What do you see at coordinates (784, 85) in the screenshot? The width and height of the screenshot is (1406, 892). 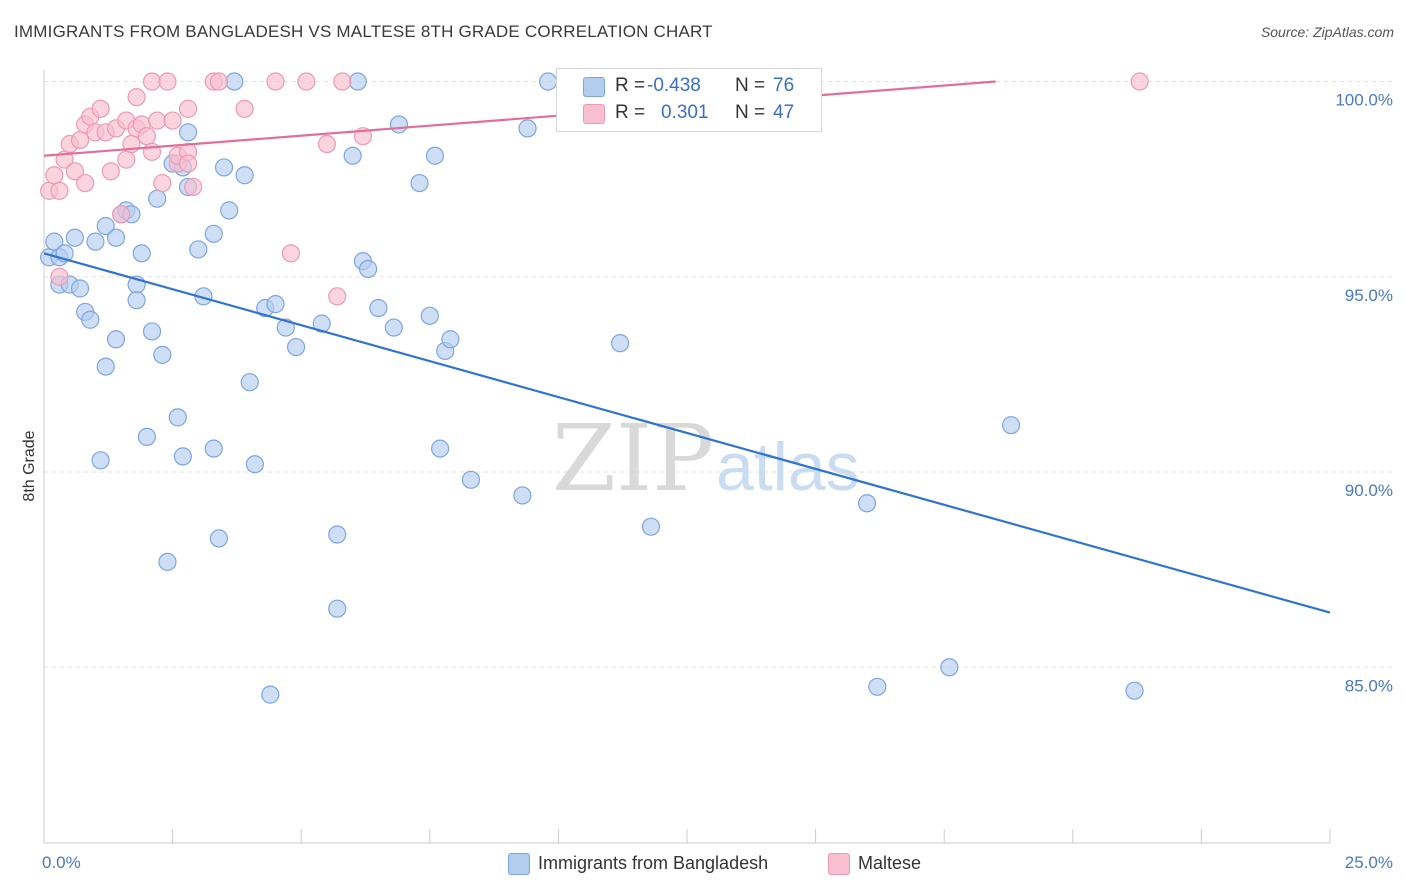 I see `legend-n-value: 76` at bounding box center [784, 85].